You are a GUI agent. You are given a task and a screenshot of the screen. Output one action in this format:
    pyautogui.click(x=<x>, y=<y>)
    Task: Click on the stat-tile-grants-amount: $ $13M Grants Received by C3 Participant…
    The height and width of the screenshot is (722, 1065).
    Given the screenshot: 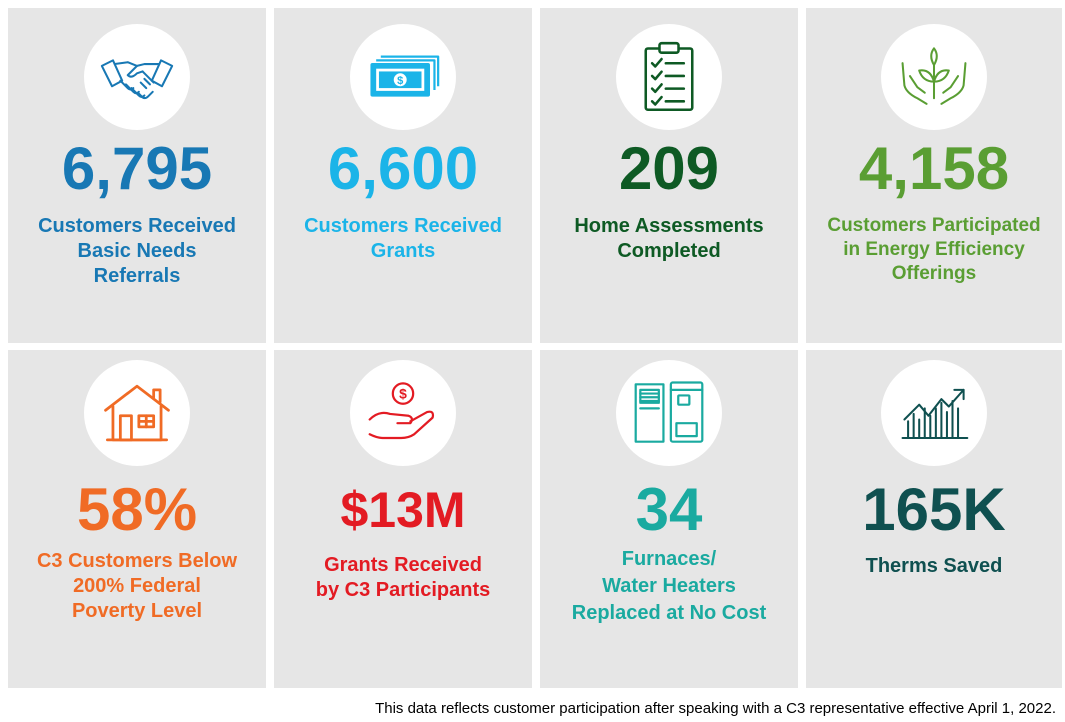 What is the action you would take?
    pyautogui.click(x=403, y=519)
    